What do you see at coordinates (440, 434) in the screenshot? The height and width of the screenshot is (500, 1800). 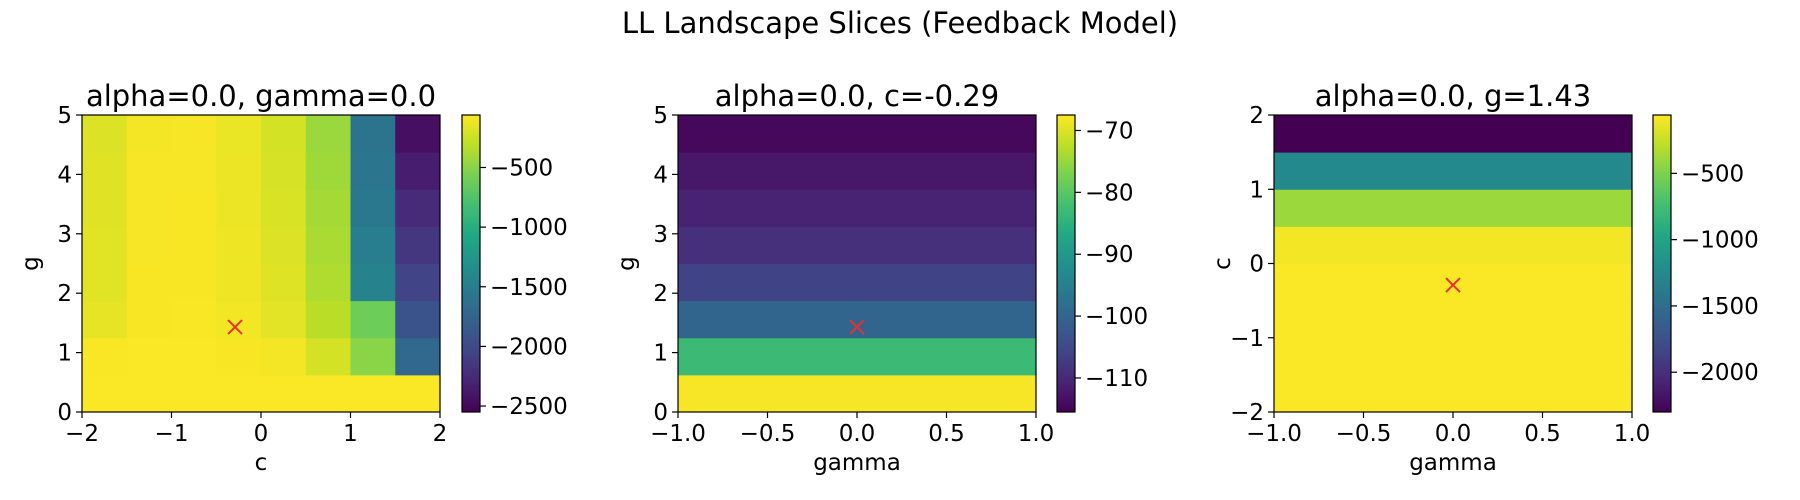 I see `x-tick-label: 2` at bounding box center [440, 434].